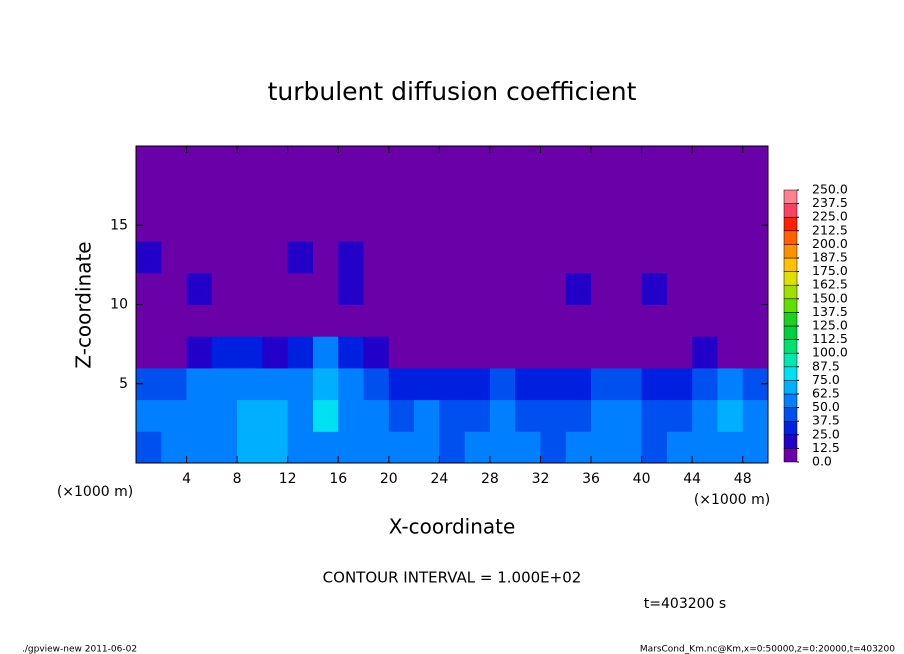  What do you see at coordinates (79, 649) in the screenshot?
I see `footer: ./gpview-new 2011-06-02` at bounding box center [79, 649].